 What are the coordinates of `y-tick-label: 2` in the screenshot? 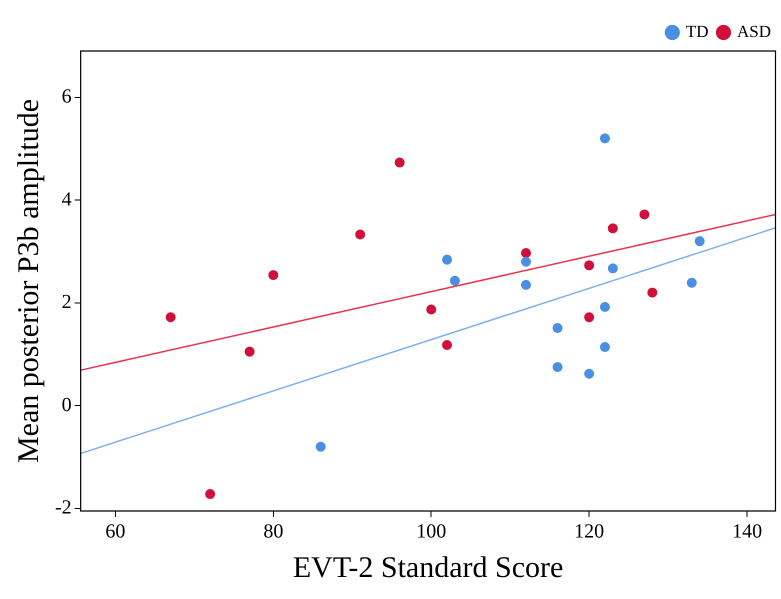 It's located at (67, 302).